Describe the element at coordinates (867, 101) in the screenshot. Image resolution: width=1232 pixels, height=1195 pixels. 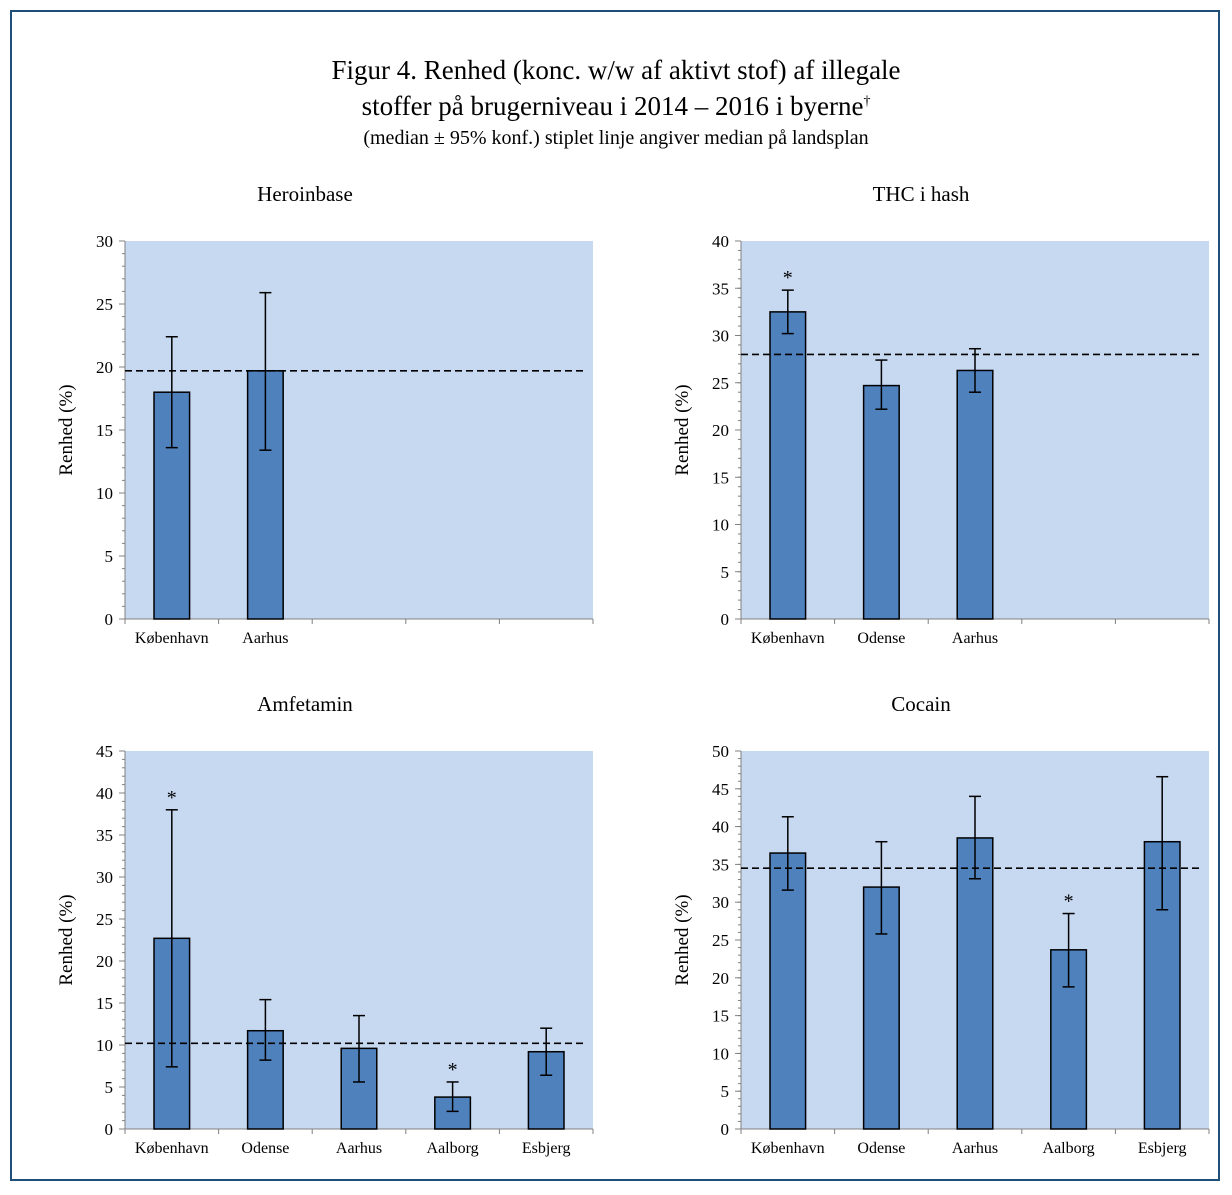
I see `title-dagger: †` at that location.